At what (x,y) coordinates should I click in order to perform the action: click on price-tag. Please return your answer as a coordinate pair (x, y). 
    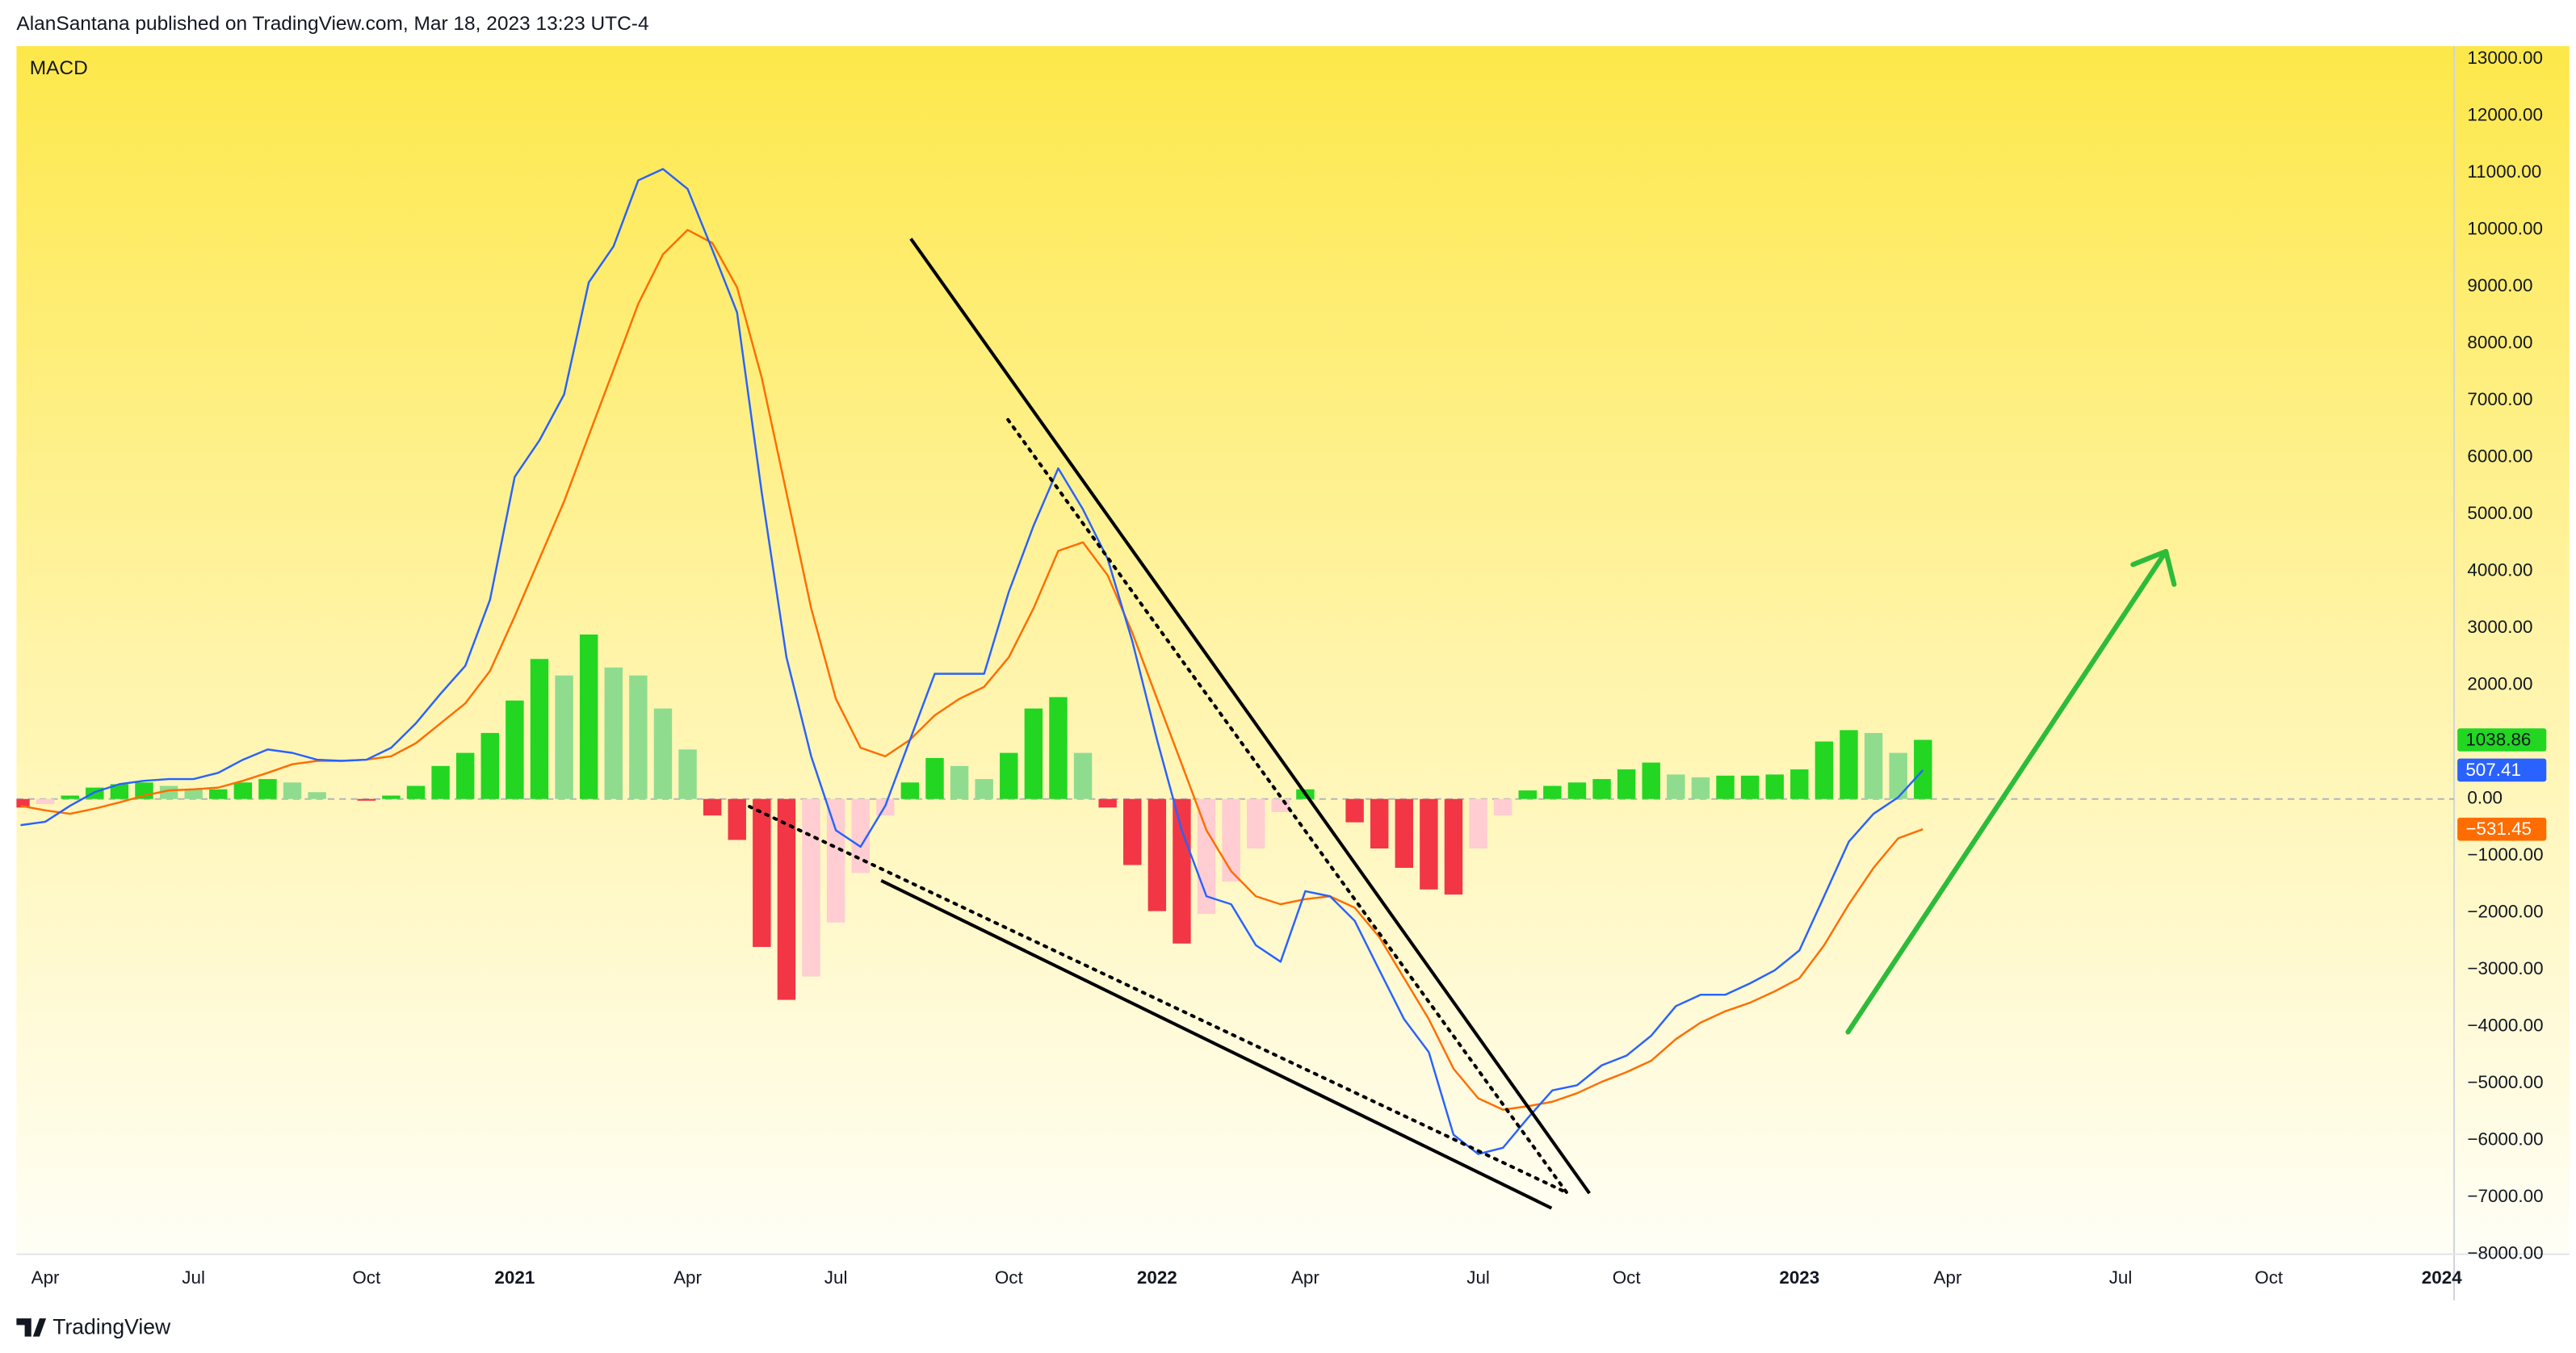
    Looking at the image, I should click on (2502, 770).